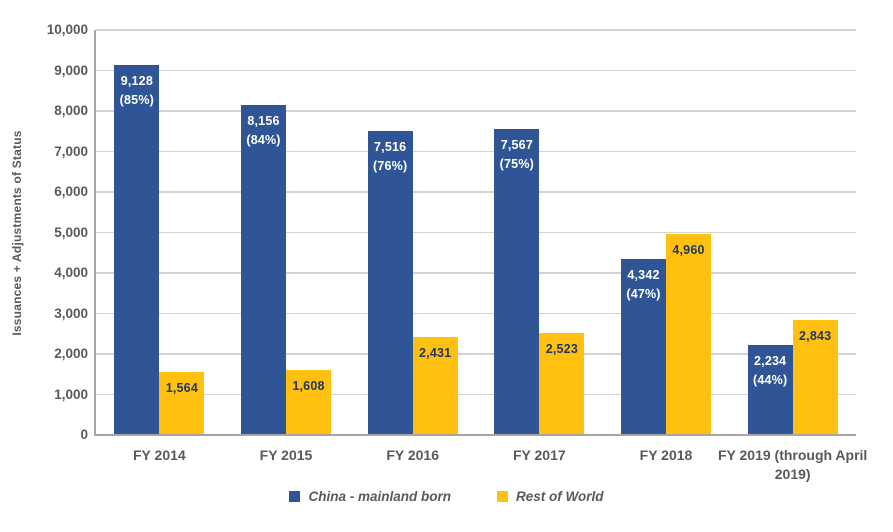  I want to click on y-tick-label: 9,000, so click(71, 70).